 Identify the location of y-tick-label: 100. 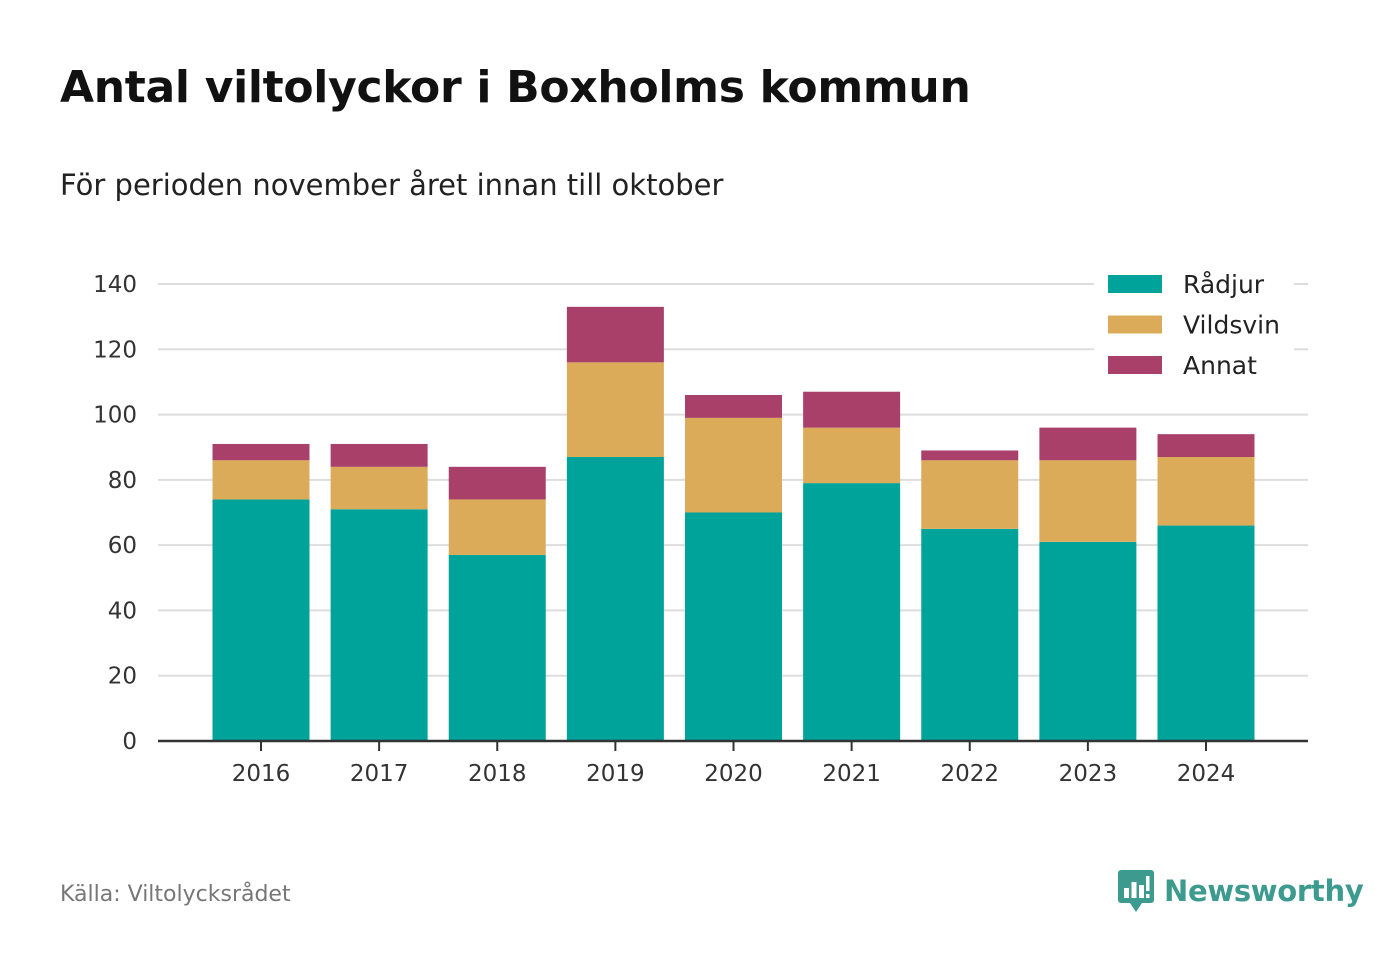
(115, 416).